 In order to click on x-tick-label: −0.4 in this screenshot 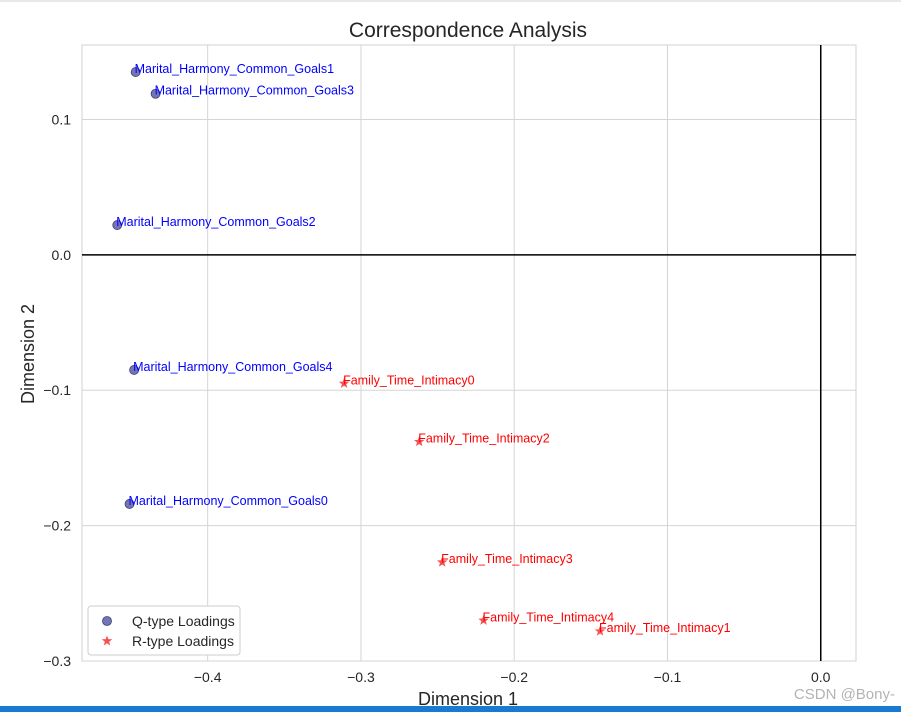, I will do `click(208, 677)`.